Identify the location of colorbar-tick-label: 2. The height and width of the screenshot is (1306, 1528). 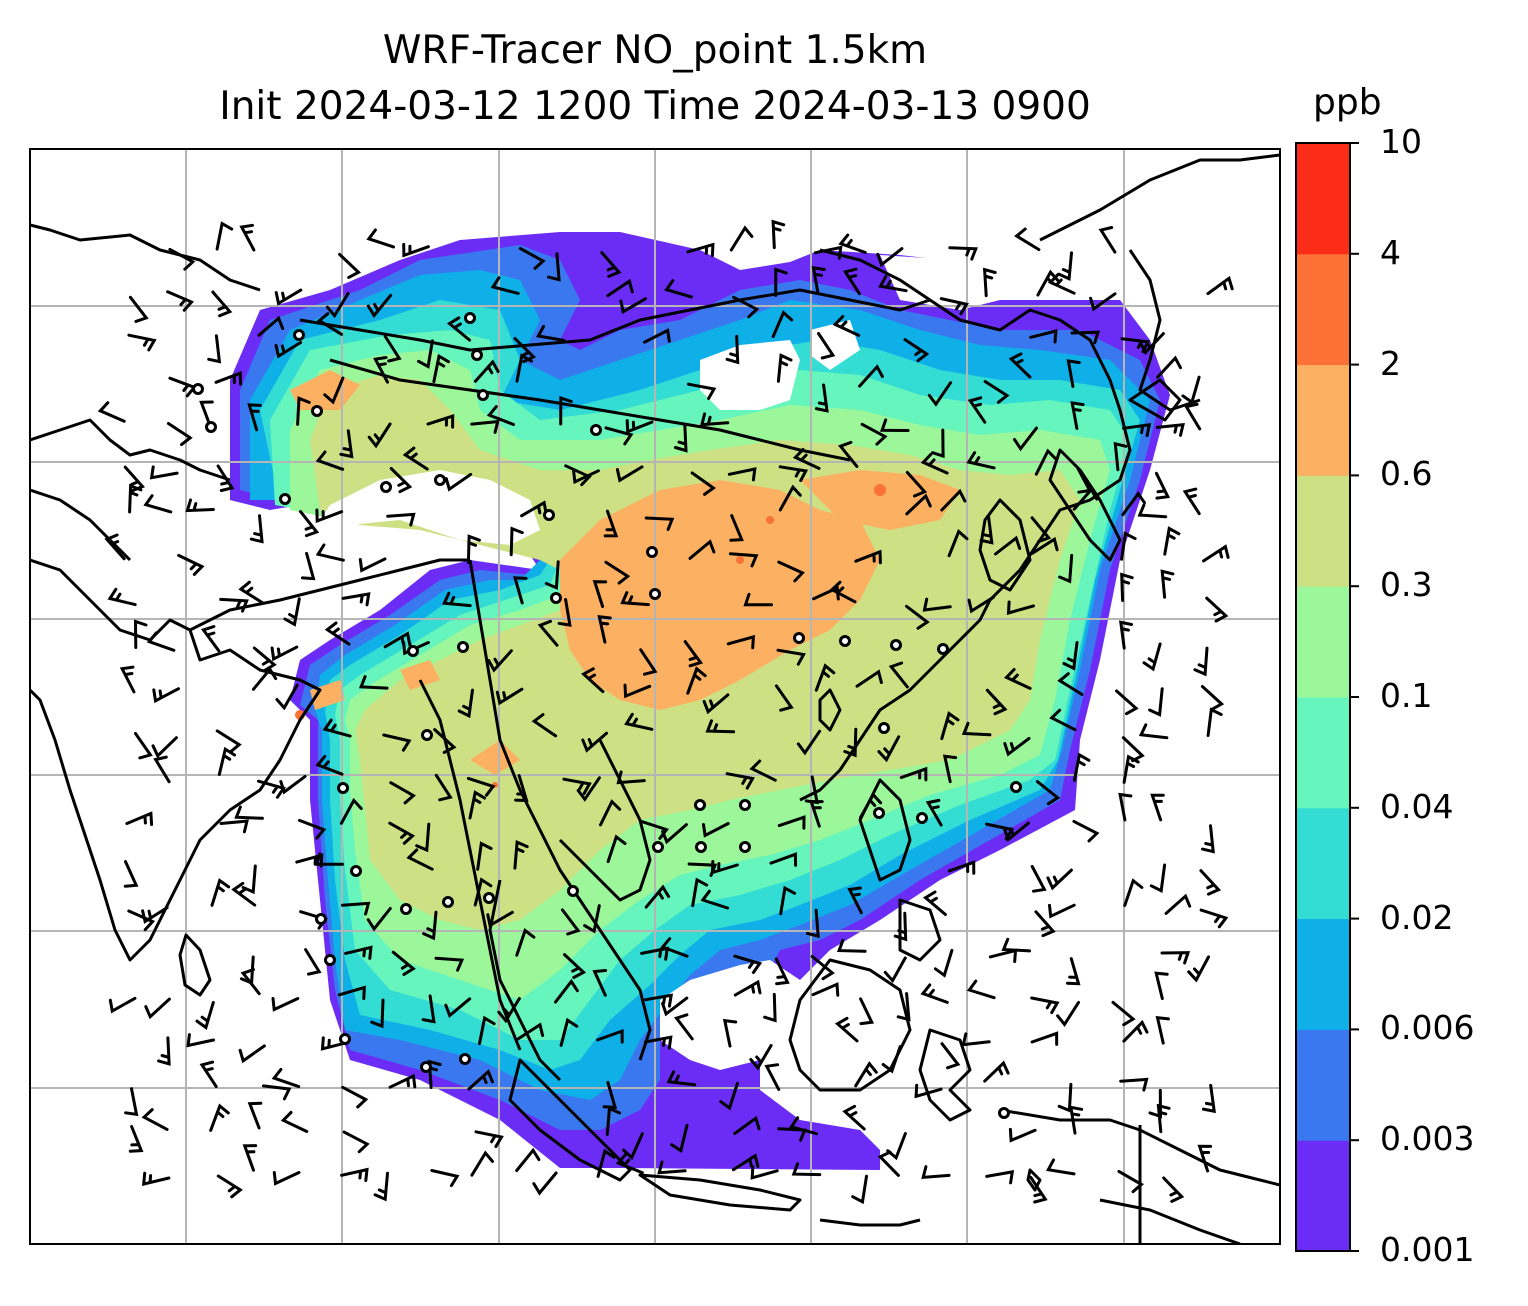
(1390, 363).